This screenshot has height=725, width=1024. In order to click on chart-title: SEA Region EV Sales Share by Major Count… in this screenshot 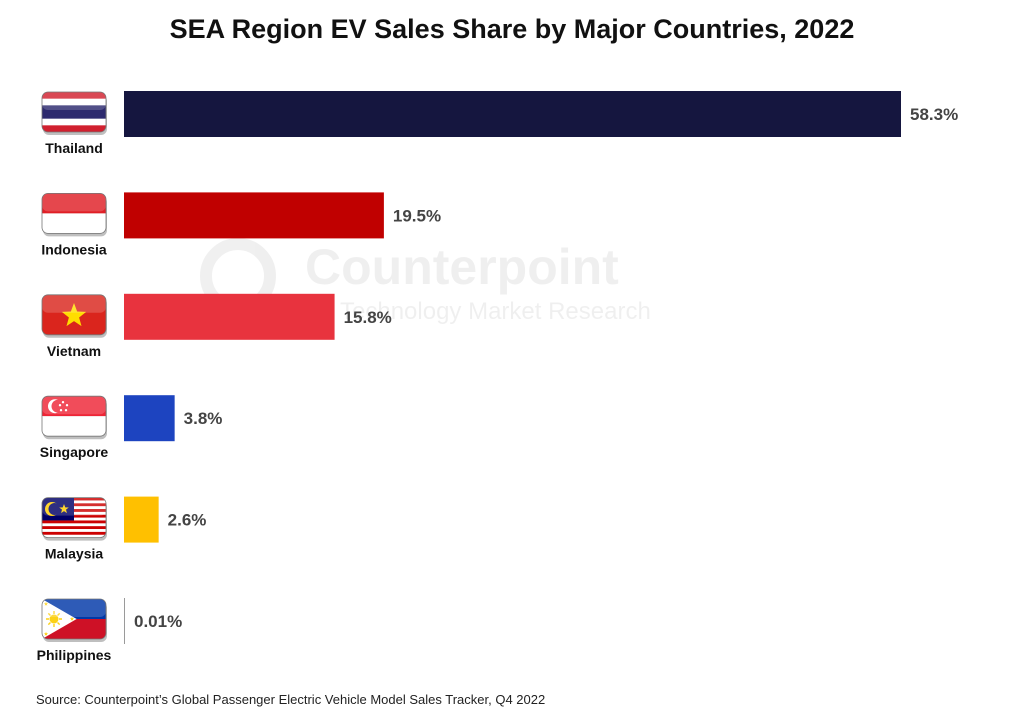, I will do `click(512, 29)`.